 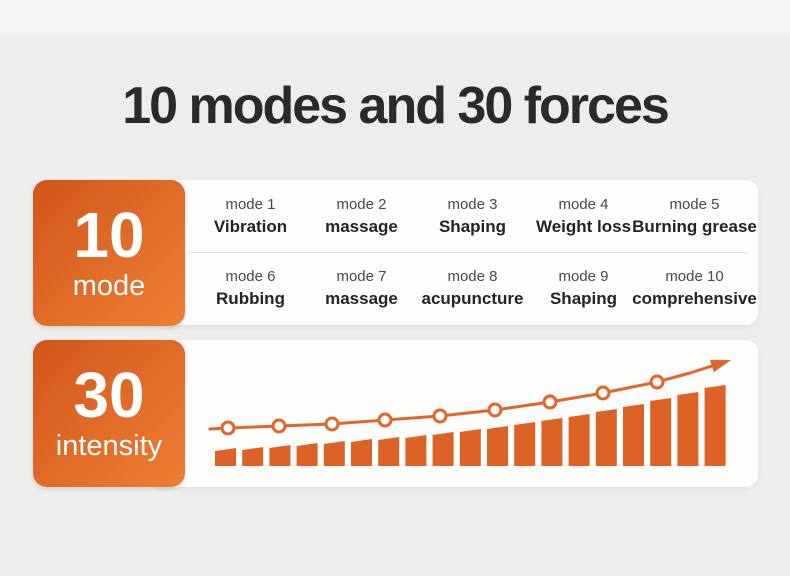 I want to click on mode-cell-2: mode 2 massage, so click(x=361, y=216).